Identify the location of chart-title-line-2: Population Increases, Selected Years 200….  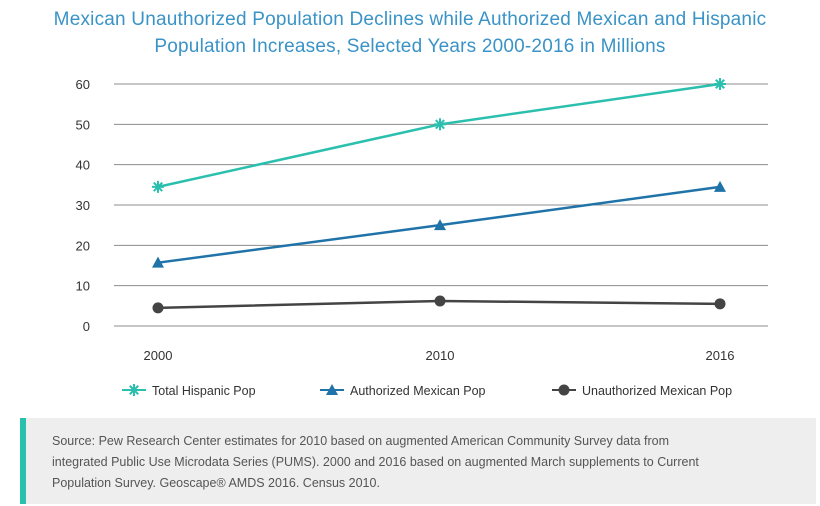
(410, 46).